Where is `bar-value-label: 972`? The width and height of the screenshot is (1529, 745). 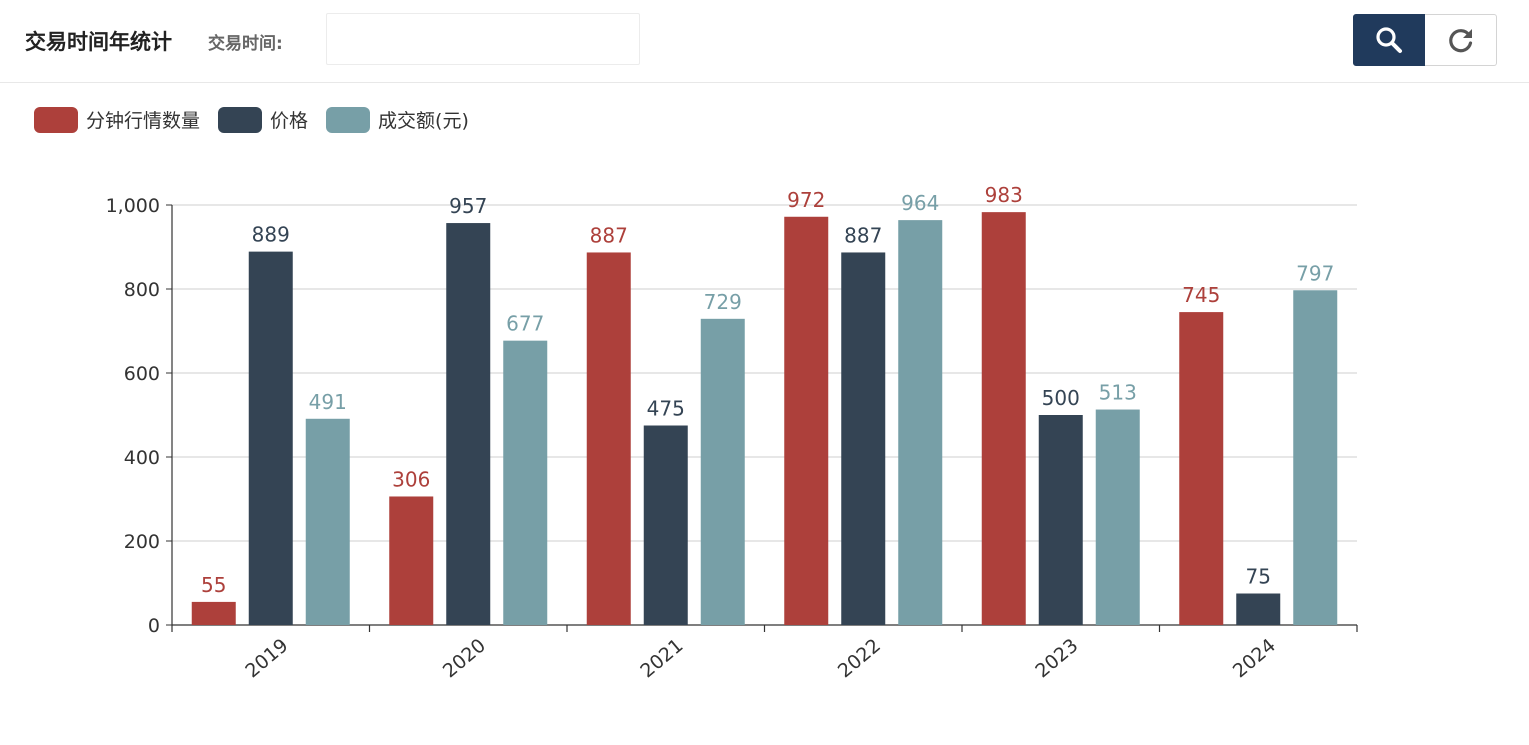
bar-value-label: 972 is located at coordinates (806, 200).